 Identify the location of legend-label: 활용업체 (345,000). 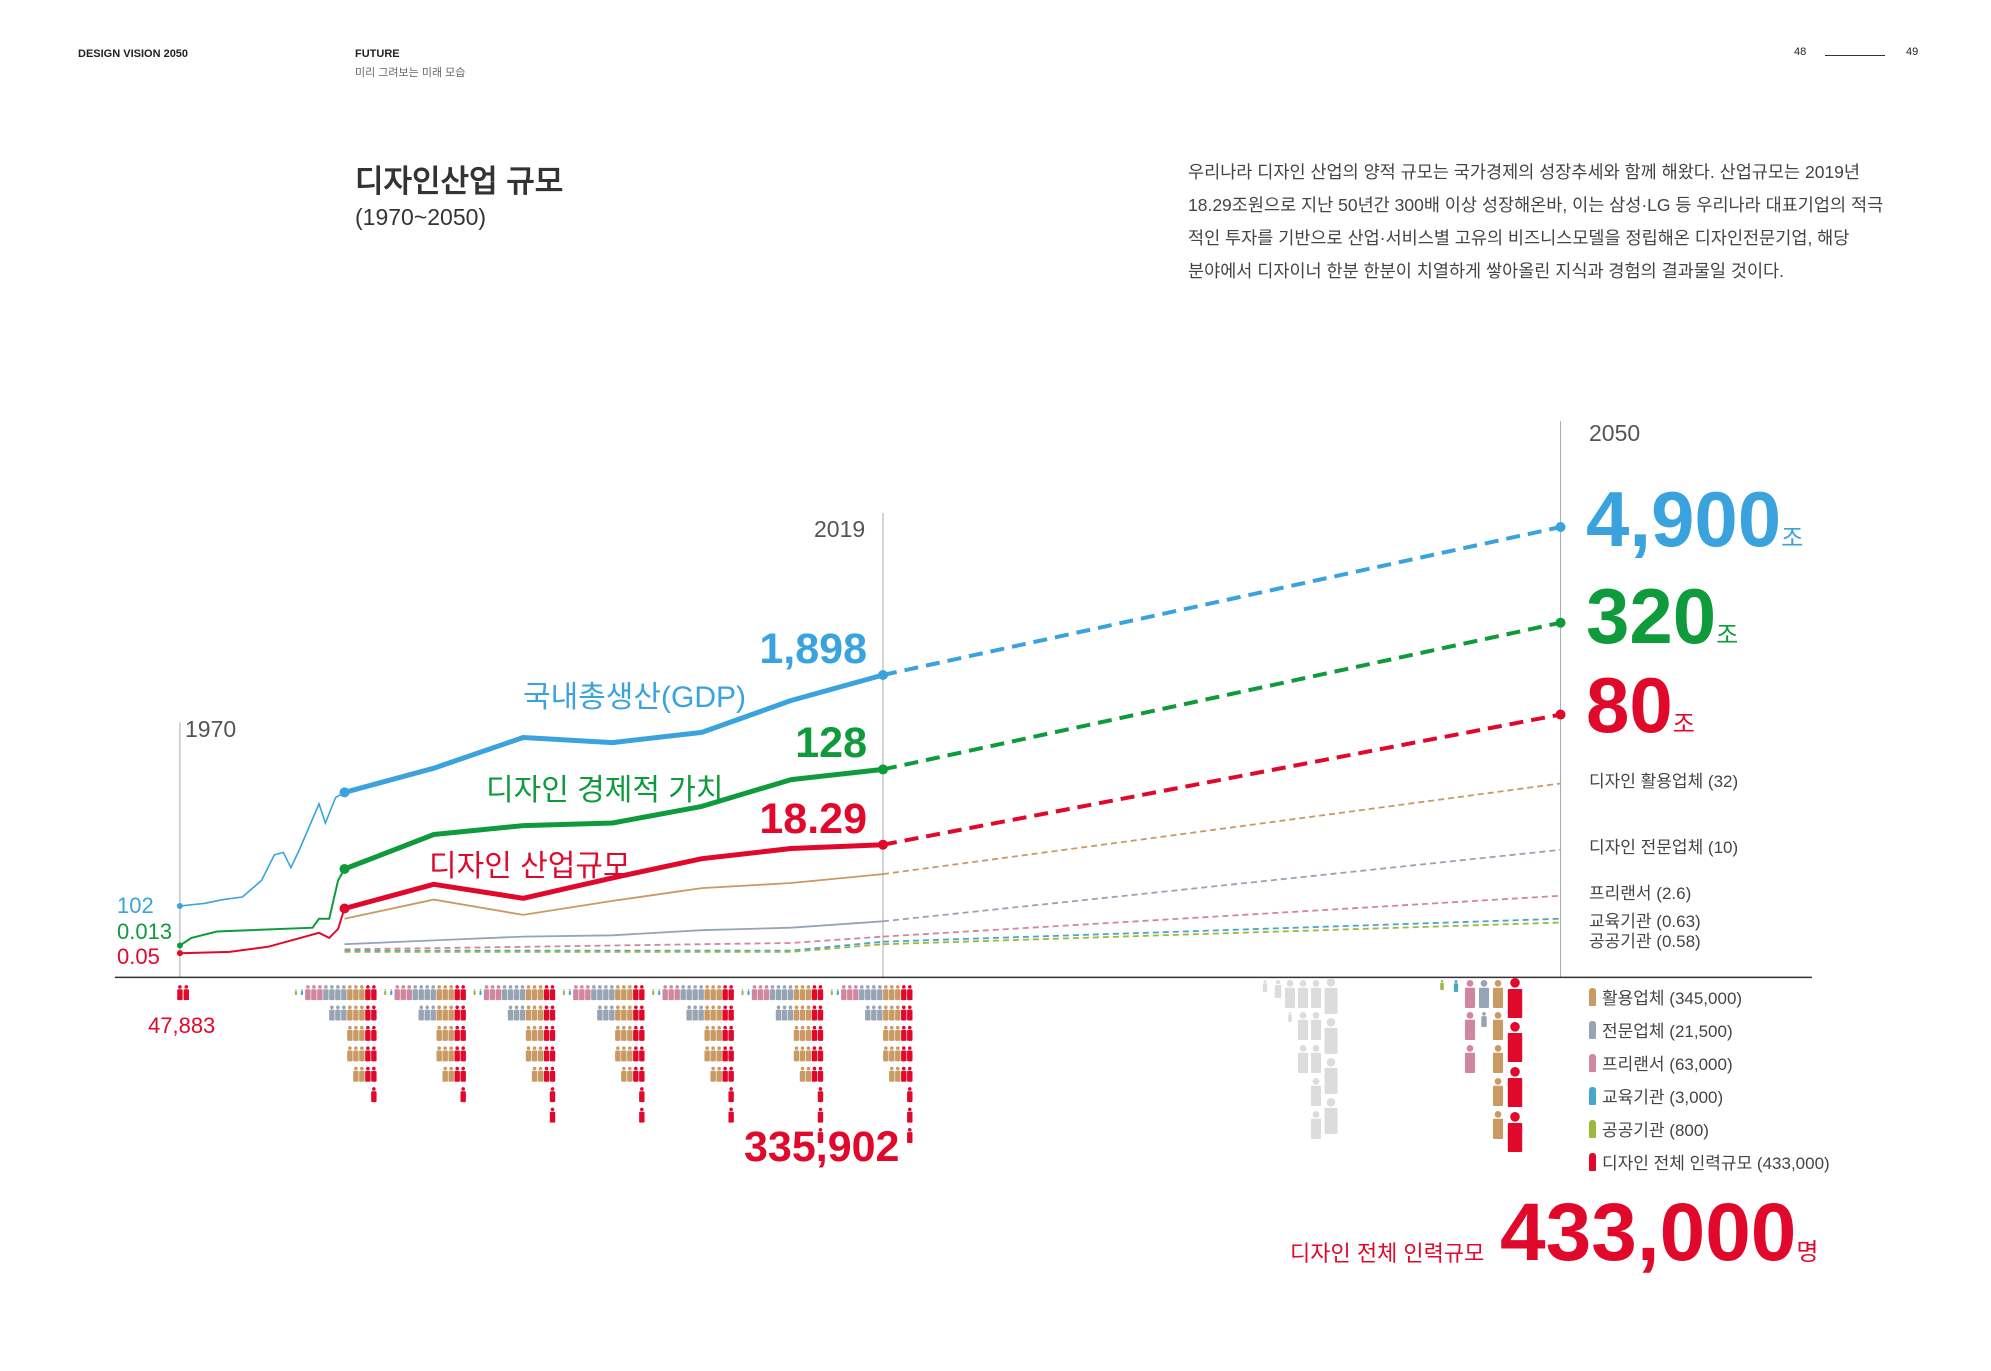
(1672, 998).